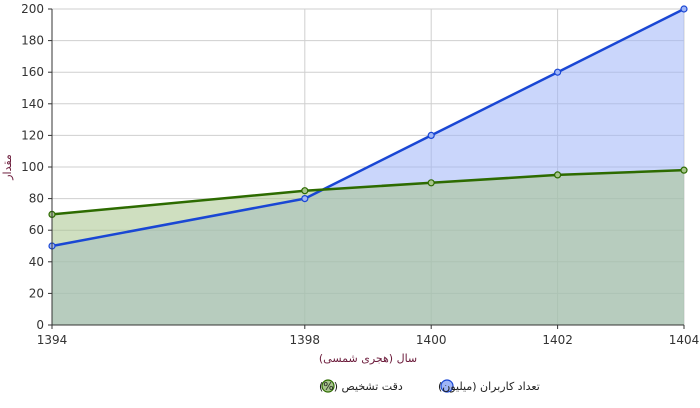 Image resolution: width=700 pixels, height=408 pixels. I want to click on y-tick-label: 60, so click(36, 230).